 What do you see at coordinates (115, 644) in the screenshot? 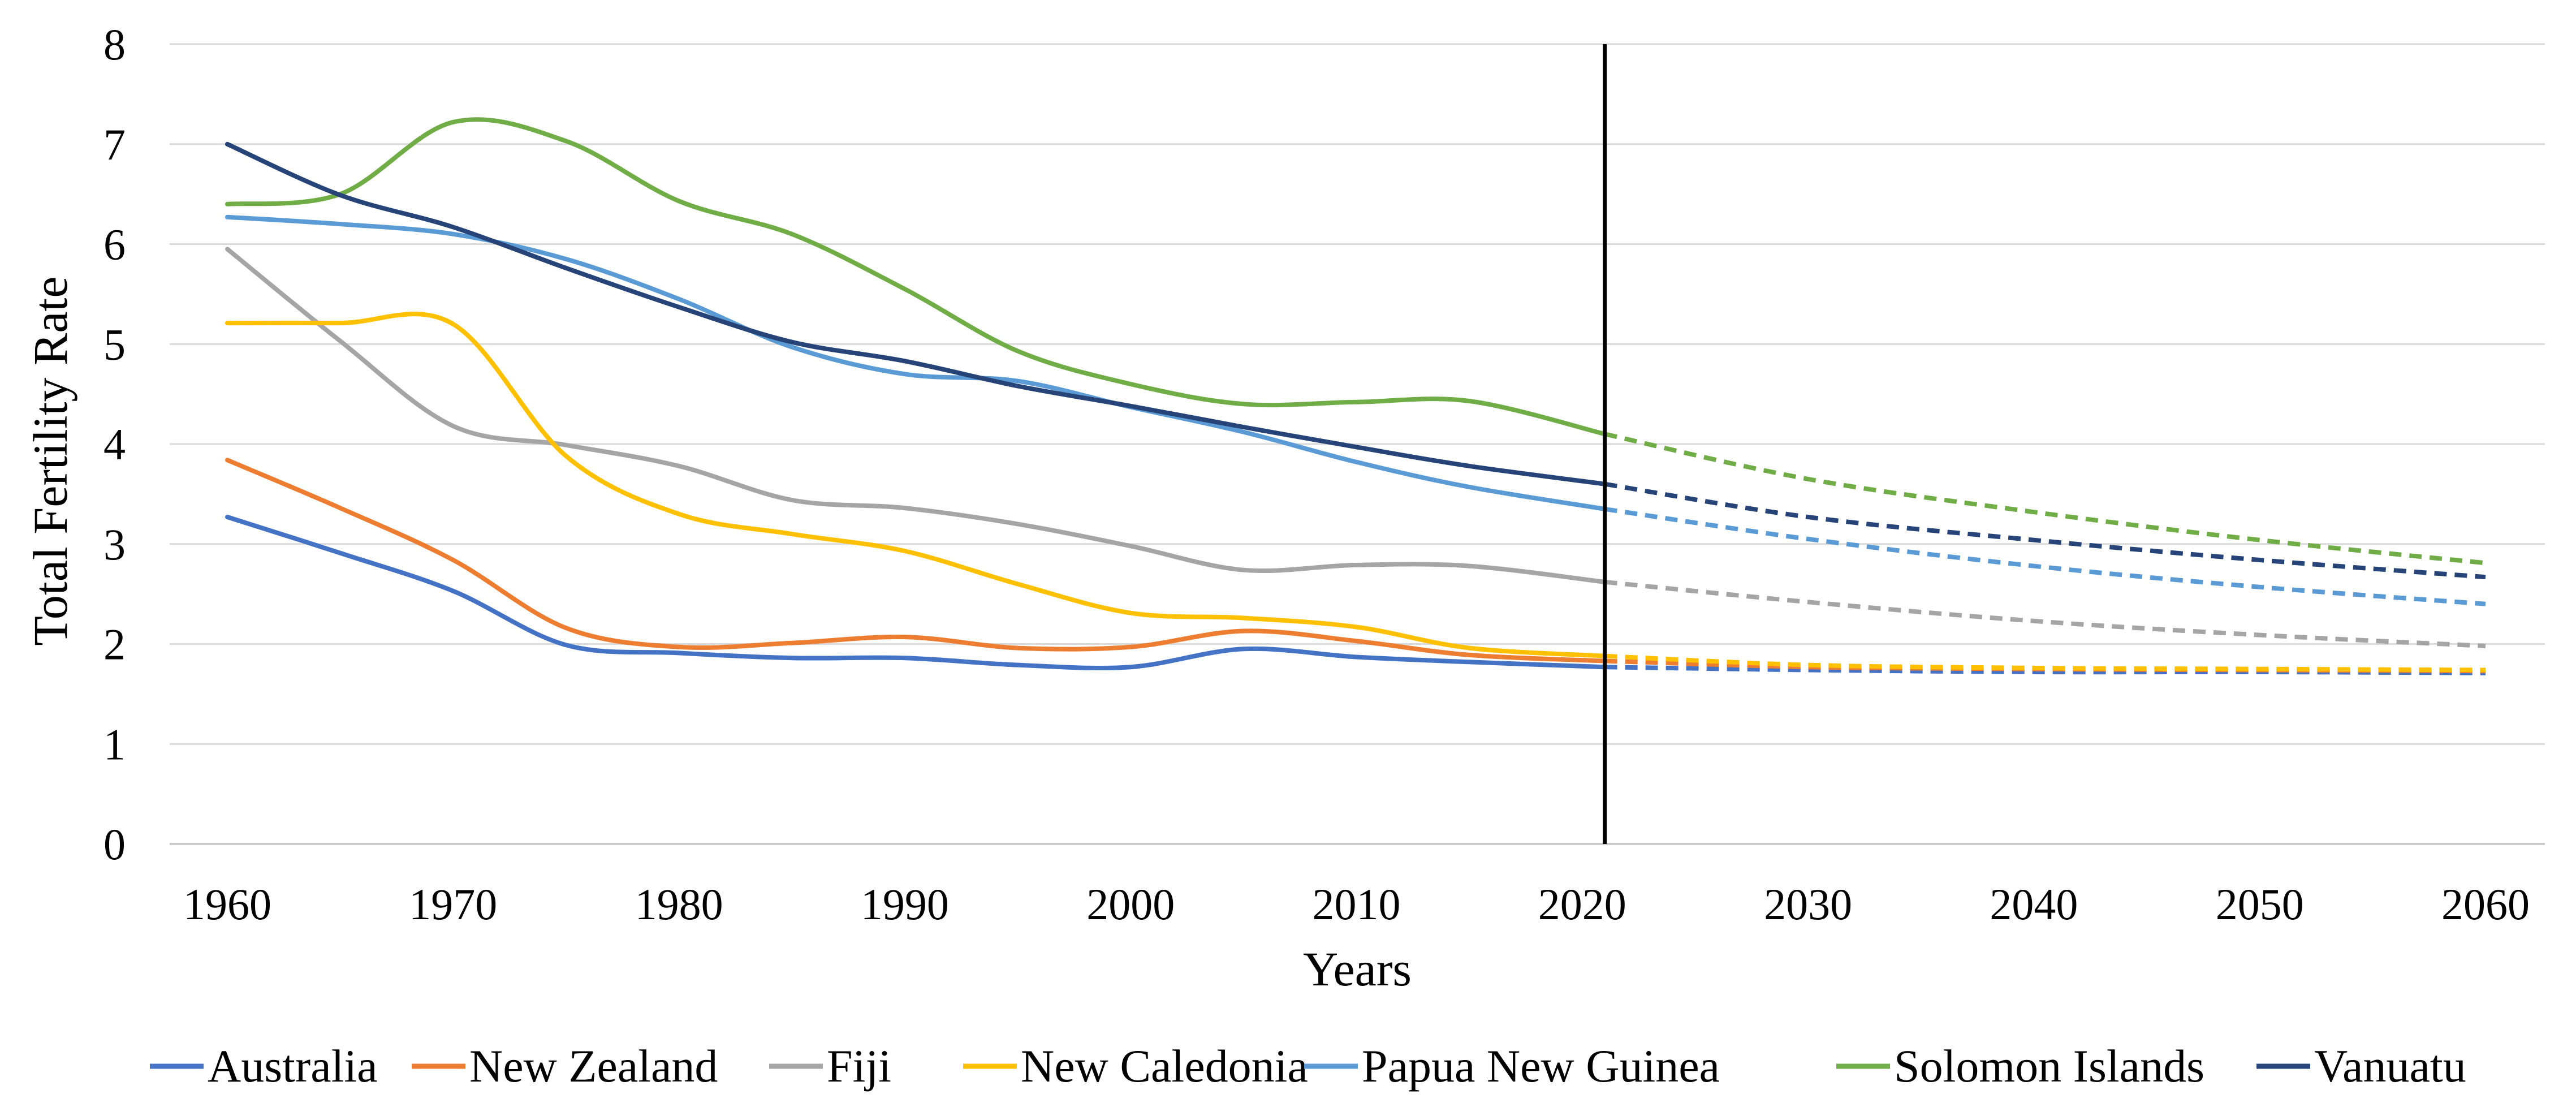
I see `y-tick-label-2: 2` at bounding box center [115, 644].